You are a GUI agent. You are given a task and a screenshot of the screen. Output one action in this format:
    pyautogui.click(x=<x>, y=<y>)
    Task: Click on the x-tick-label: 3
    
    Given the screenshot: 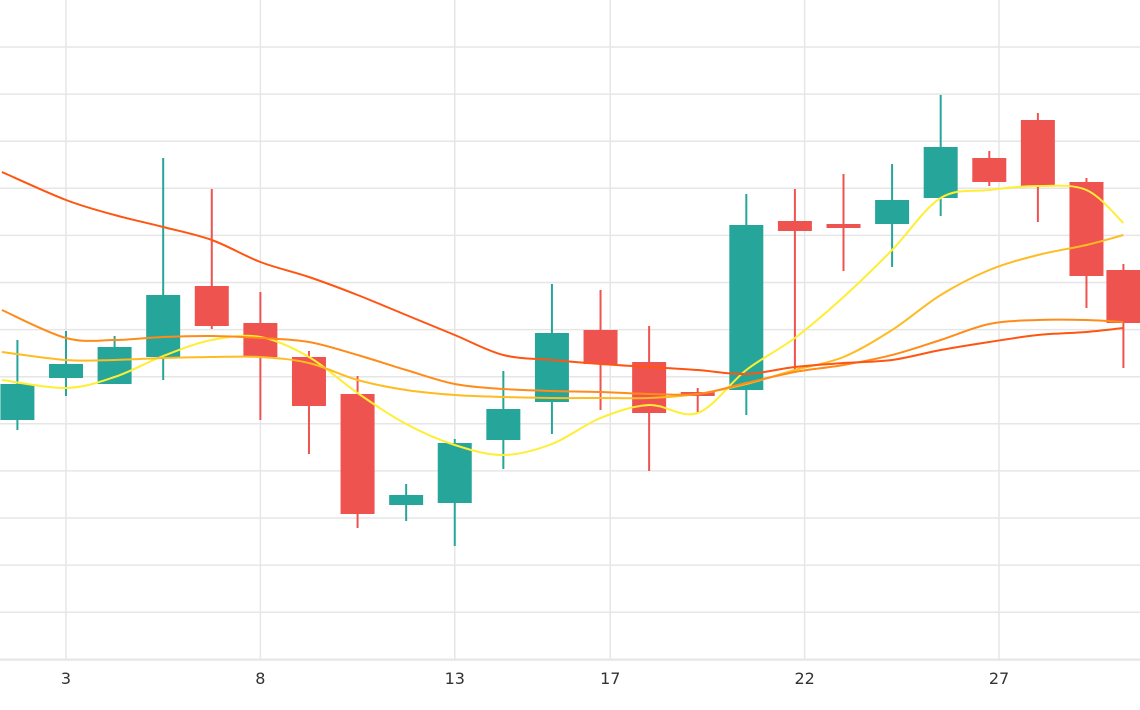 What is the action you would take?
    pyautogui.click(x=66, y=678)
    